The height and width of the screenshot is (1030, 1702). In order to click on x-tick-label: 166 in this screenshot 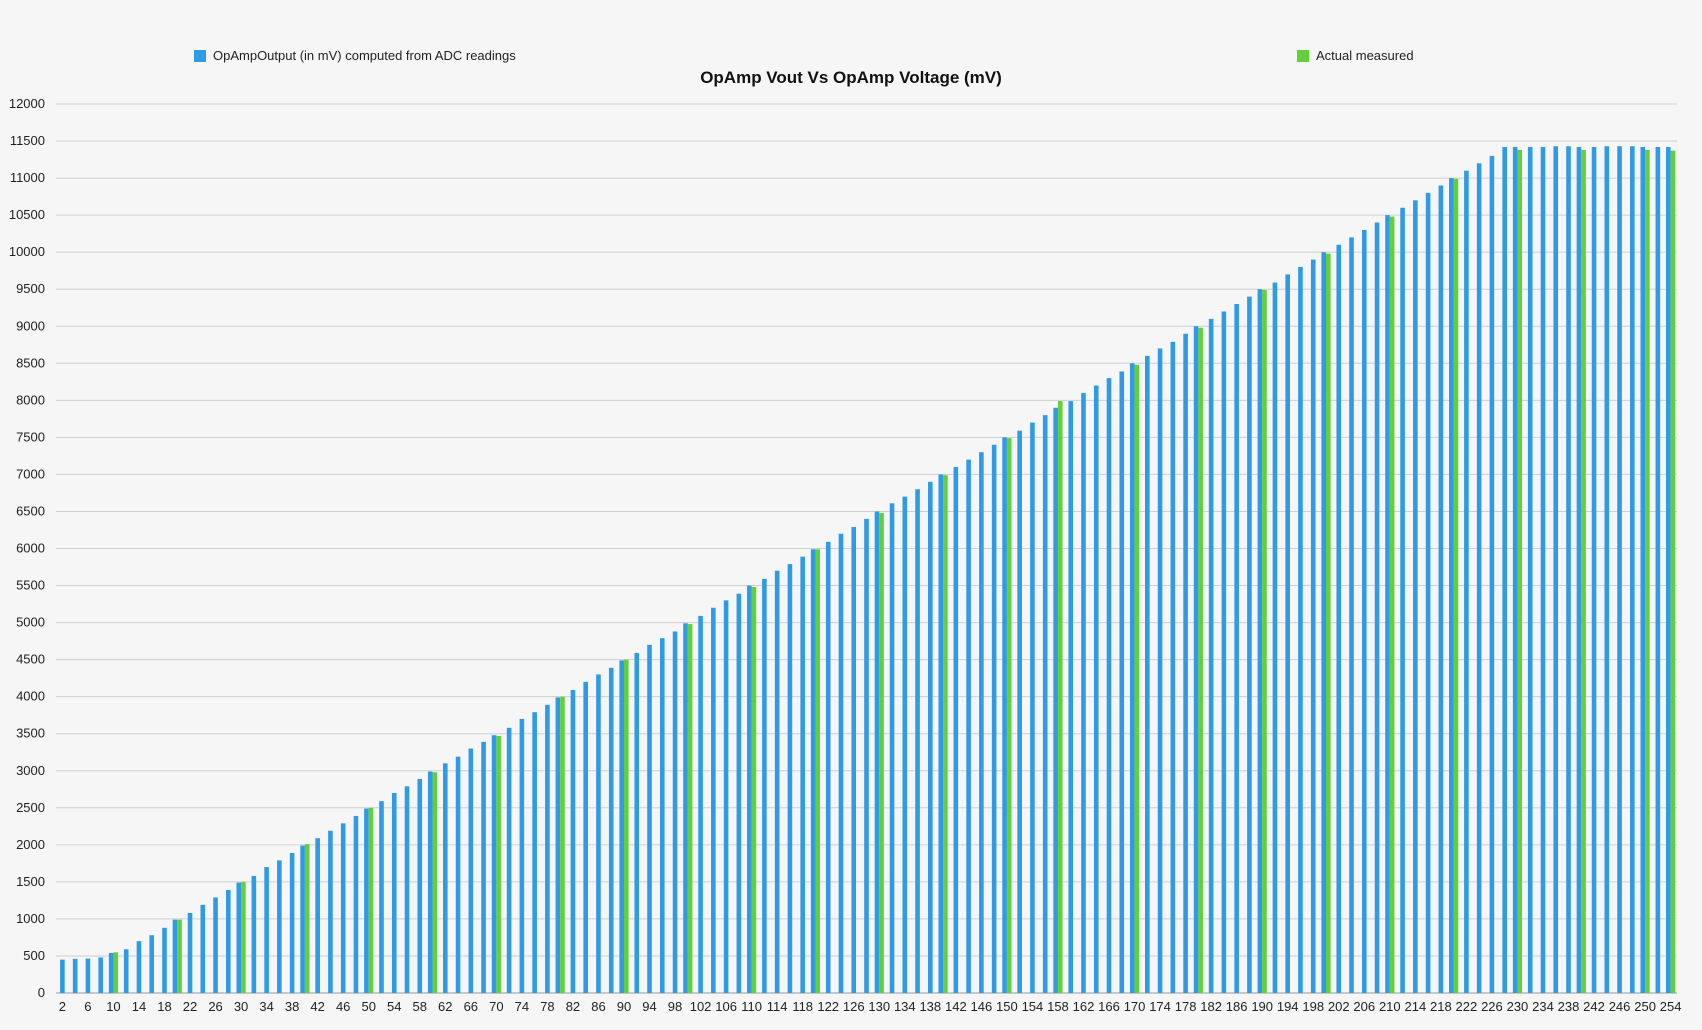, I will do `click(1109, 1006)`.